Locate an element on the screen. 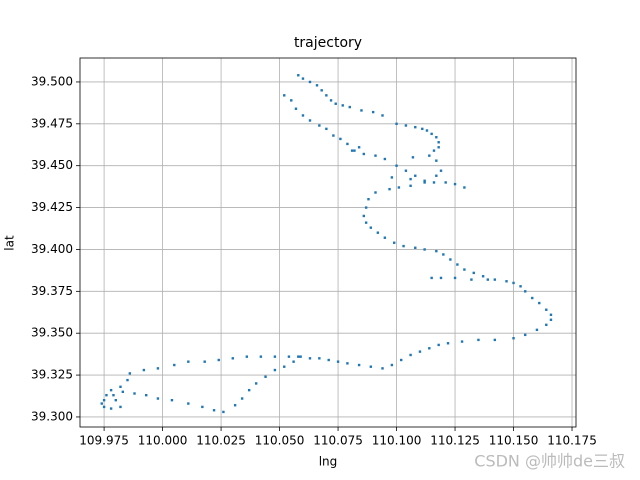 The image size is (640, 480). chart-title: trajectory is located at coordinates (328, 43).